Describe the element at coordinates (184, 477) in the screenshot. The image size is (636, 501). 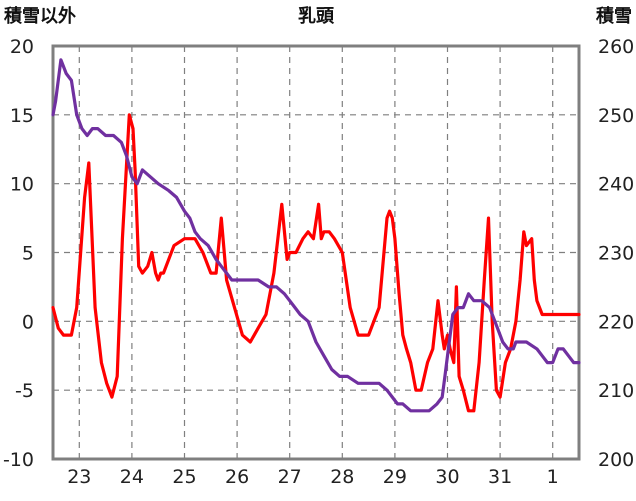
I see `x-tick-label: 25` at that location.